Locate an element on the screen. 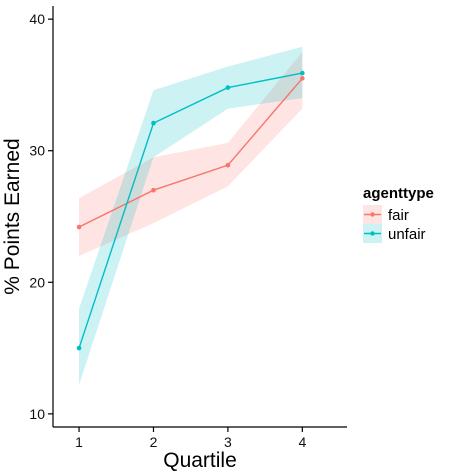  x-tick-label: 1 is located at coordinates (79, 442).